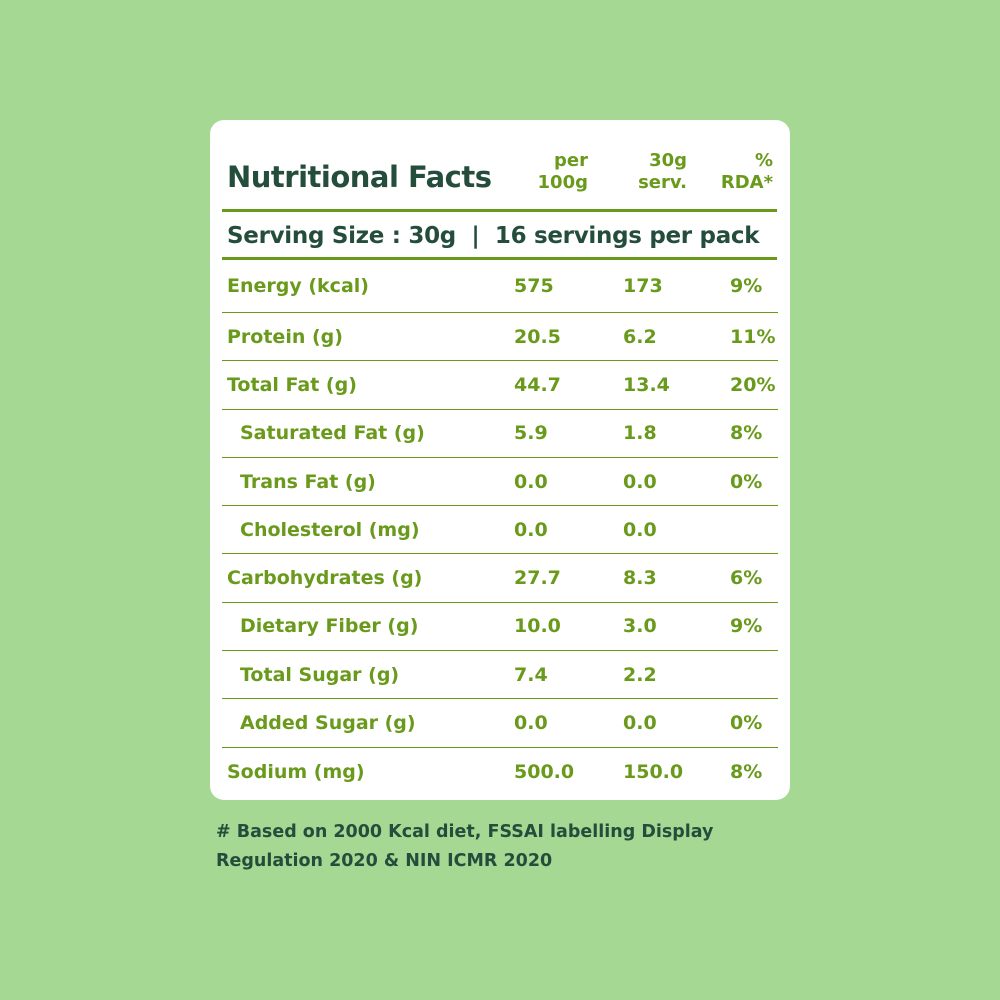  Describe the element at coordinates (640, 578) in the screenshot. I see `value-per-serving: 8.3` at that location.